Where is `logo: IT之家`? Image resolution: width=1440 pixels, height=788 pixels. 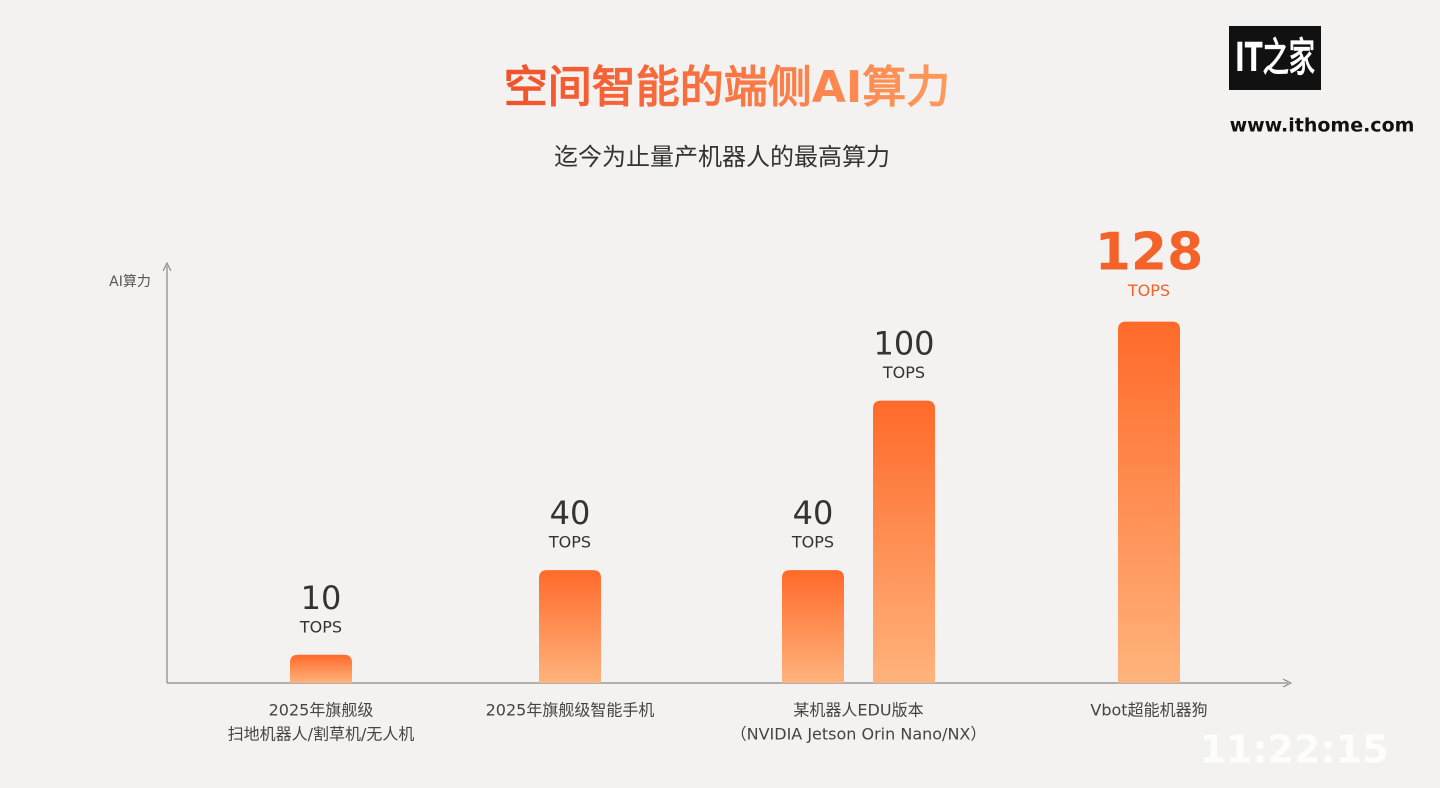 logo: IT之家 is located at coordinates (1275, 58).